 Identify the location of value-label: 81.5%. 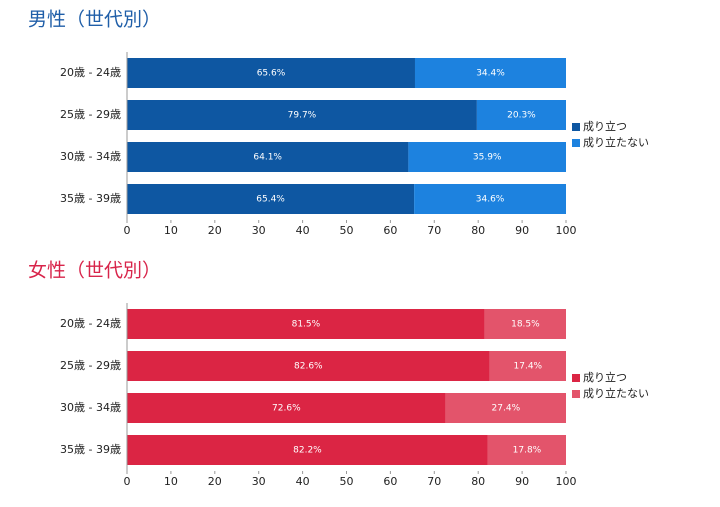
(306, 325).